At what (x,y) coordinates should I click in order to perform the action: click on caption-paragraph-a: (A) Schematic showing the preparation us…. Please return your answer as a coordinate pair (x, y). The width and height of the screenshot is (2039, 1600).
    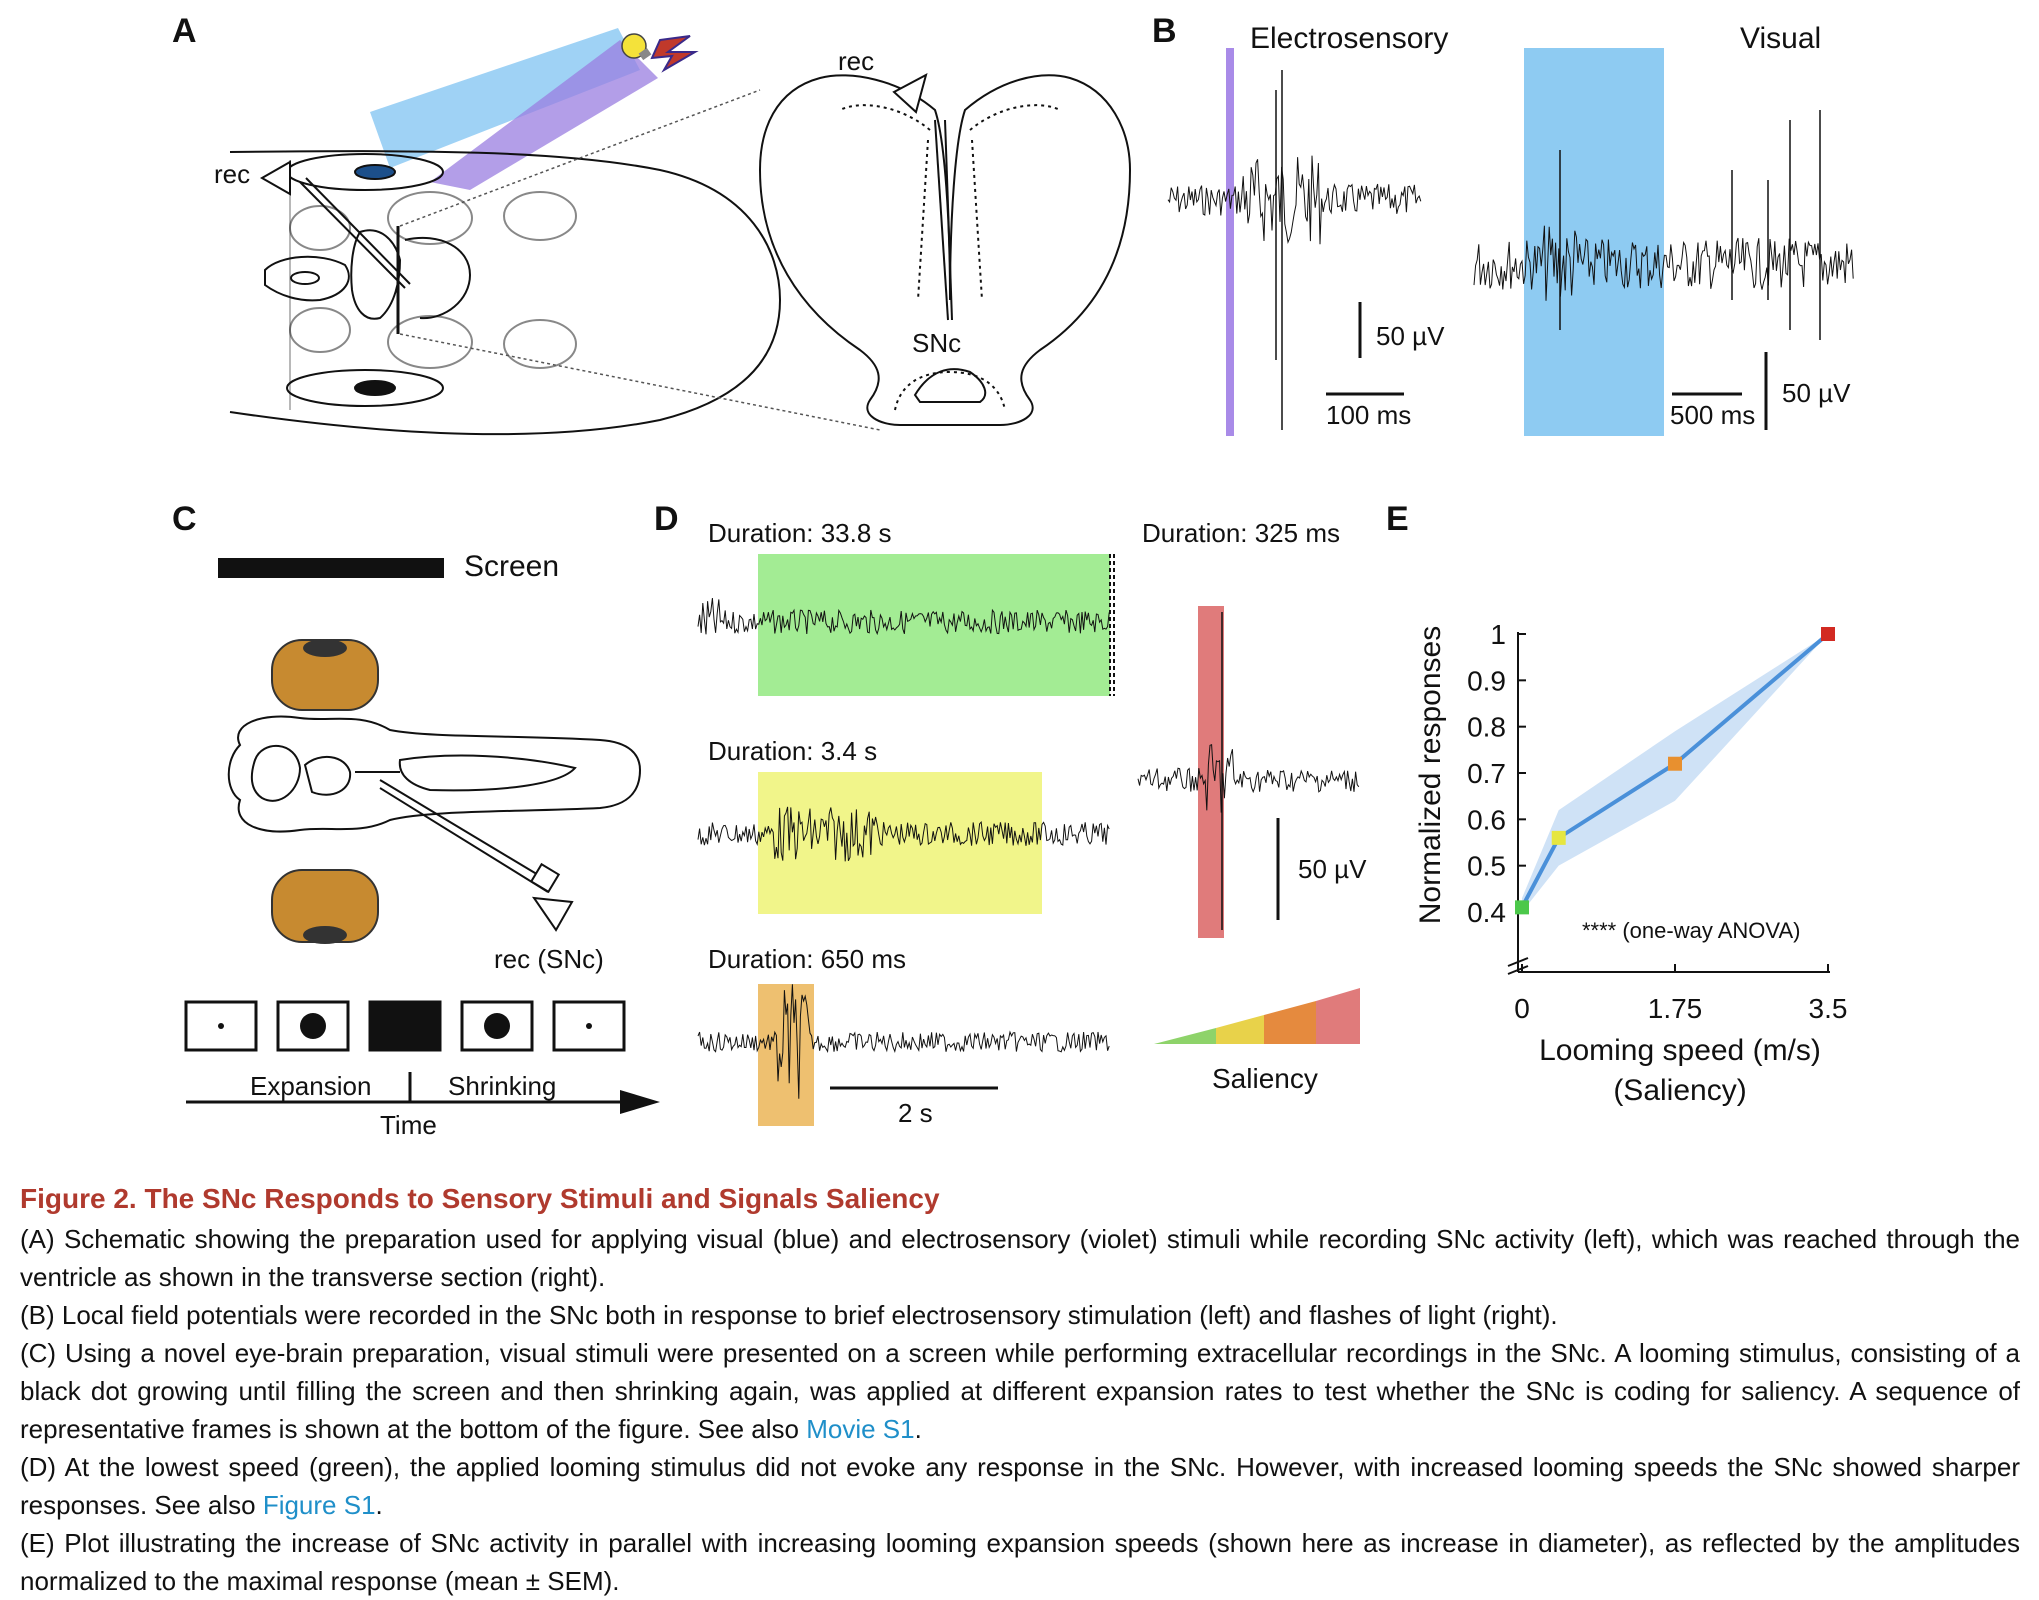
    Looking at the image, I should click on (1020, 1258).